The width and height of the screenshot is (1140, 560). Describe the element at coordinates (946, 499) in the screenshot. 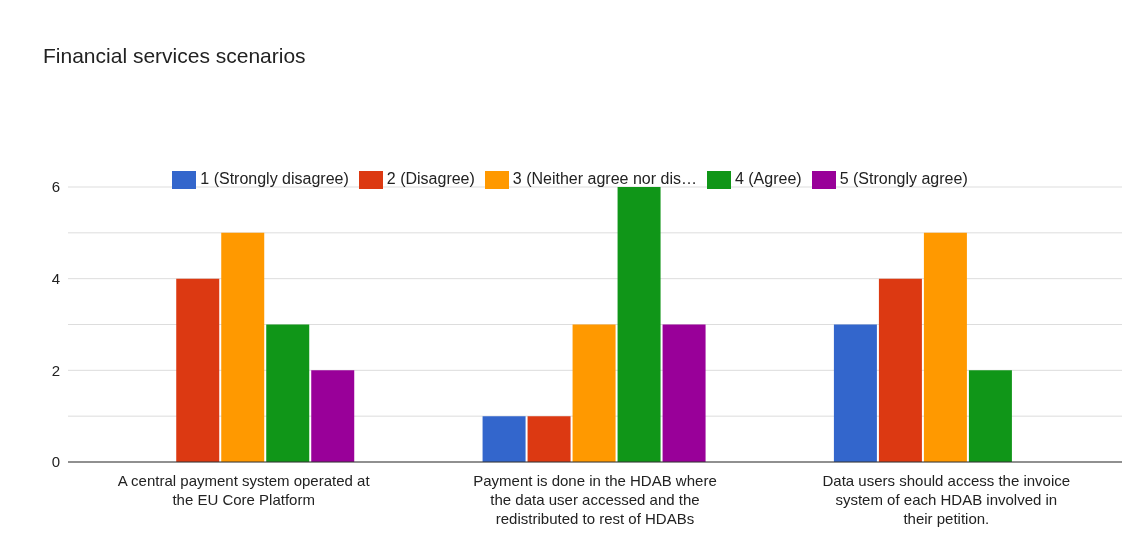

I see `x-tick-label: Data users should access the invoice system of each HDAB involved in their petition.` at that location.